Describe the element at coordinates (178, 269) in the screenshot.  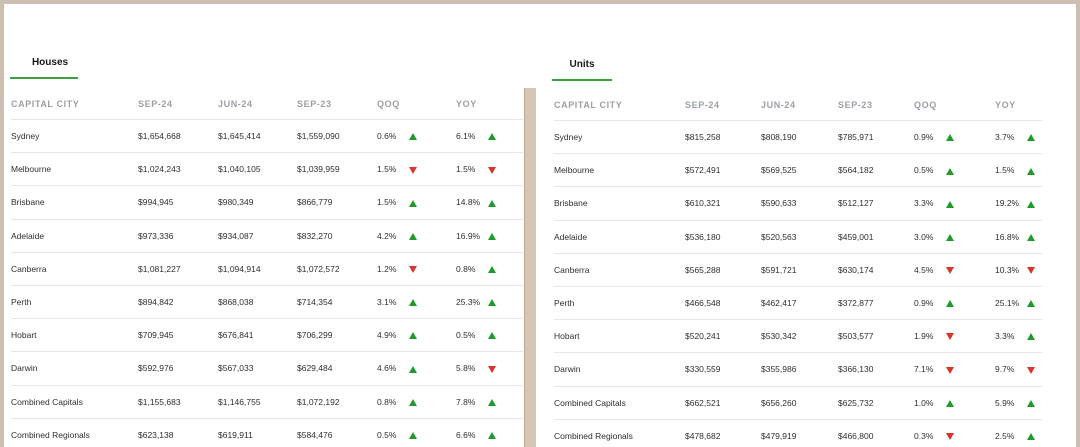
I see `sep24-cell: $1,081,227` at that location.